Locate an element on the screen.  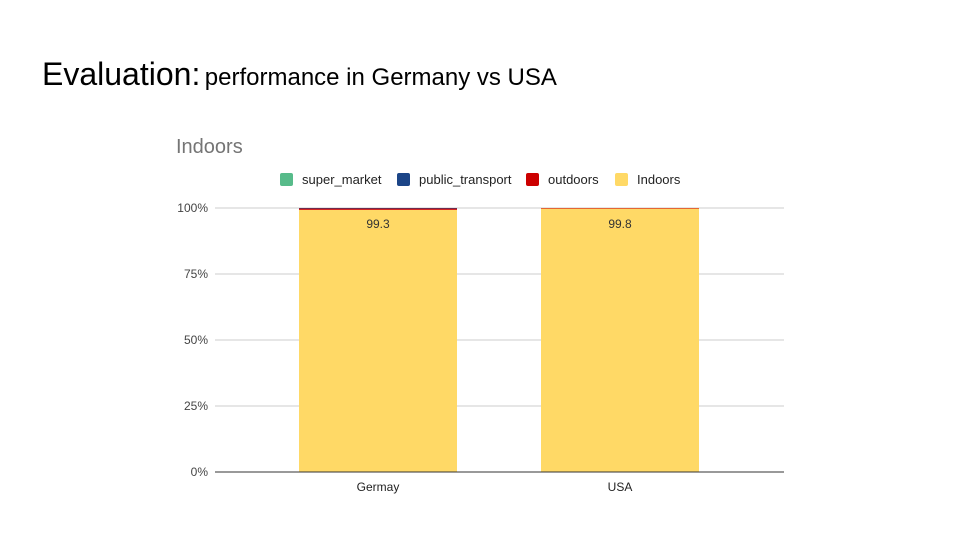
bar-germay-public-transport is located at coordinates (378, 208).